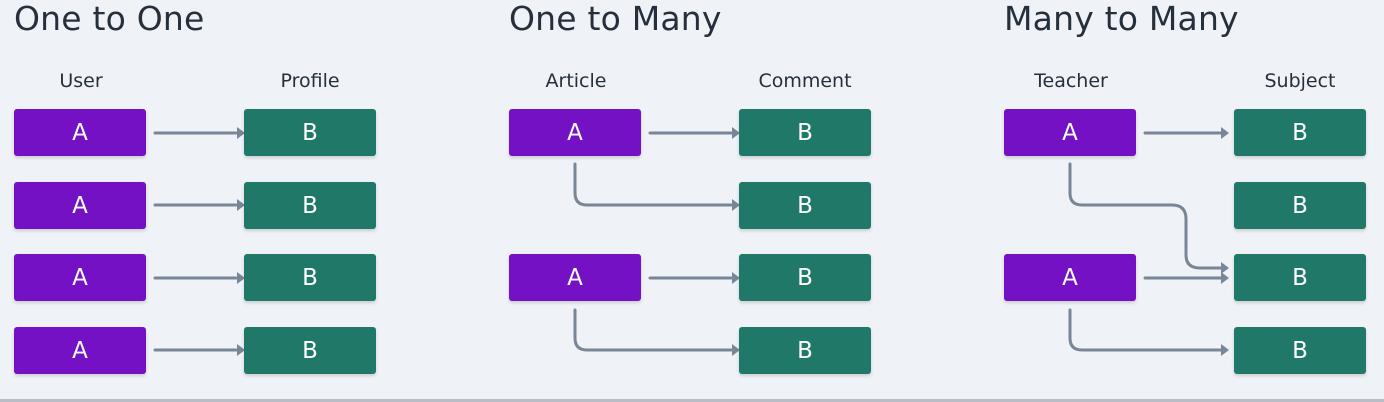  I want to click on panel-title: Many to Many, so click(1121, 19).